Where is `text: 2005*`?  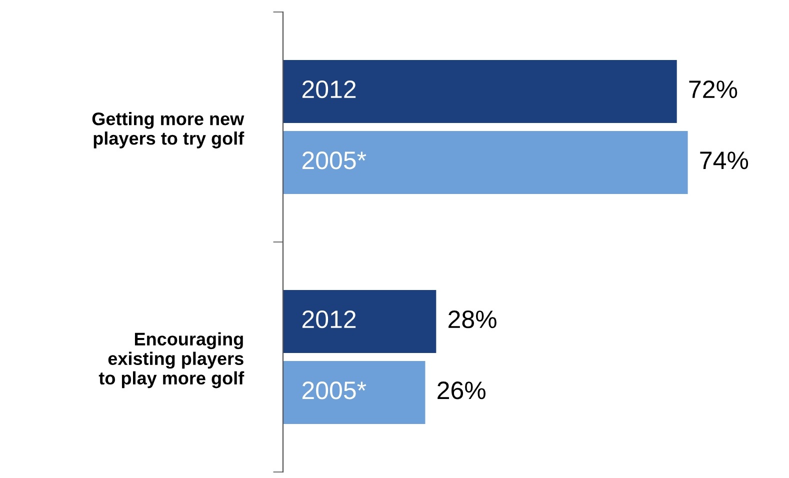 text: 2005* is located at coordinates (334, 391).